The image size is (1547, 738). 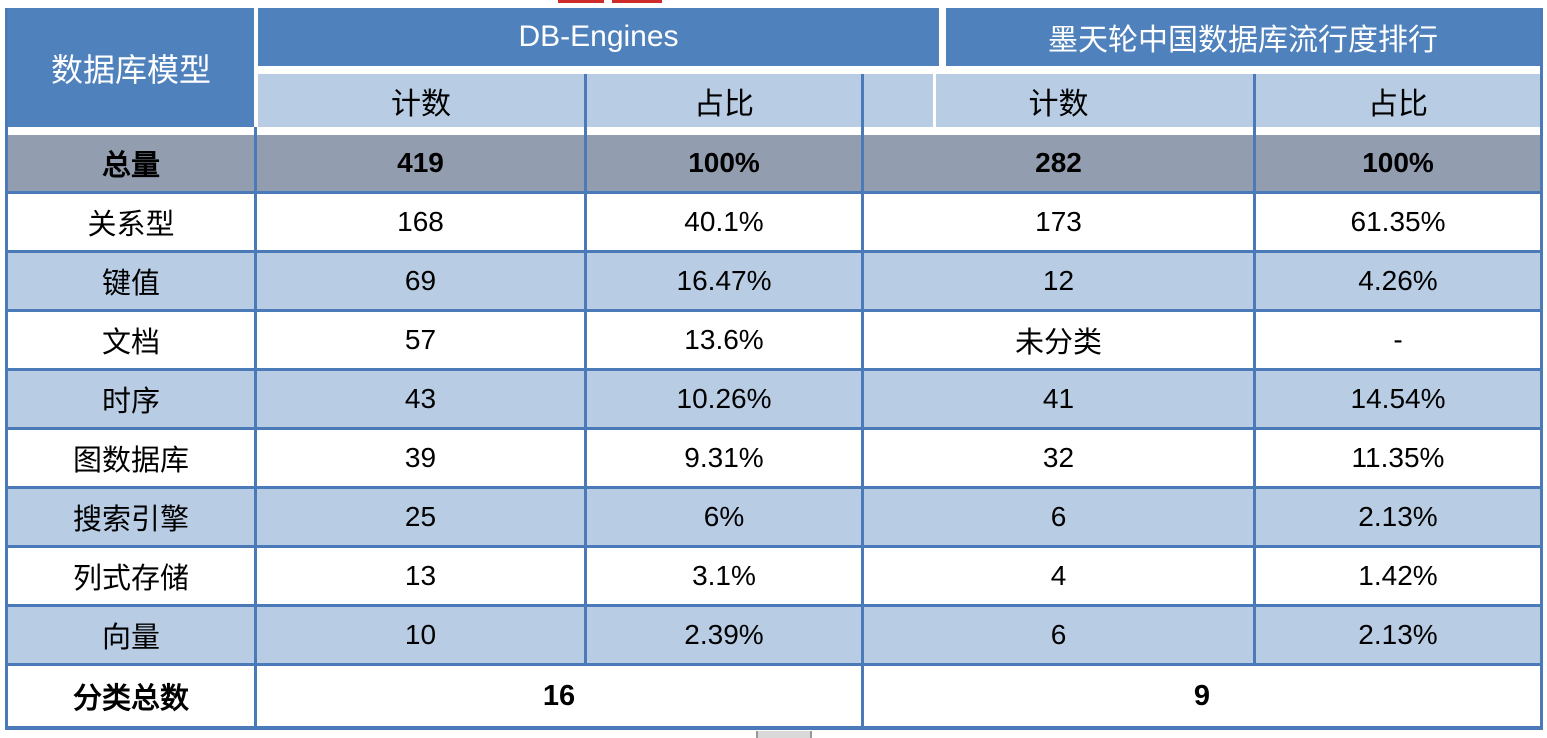 I want to click on scrollbar-fragment, so click(x=784, y=734).